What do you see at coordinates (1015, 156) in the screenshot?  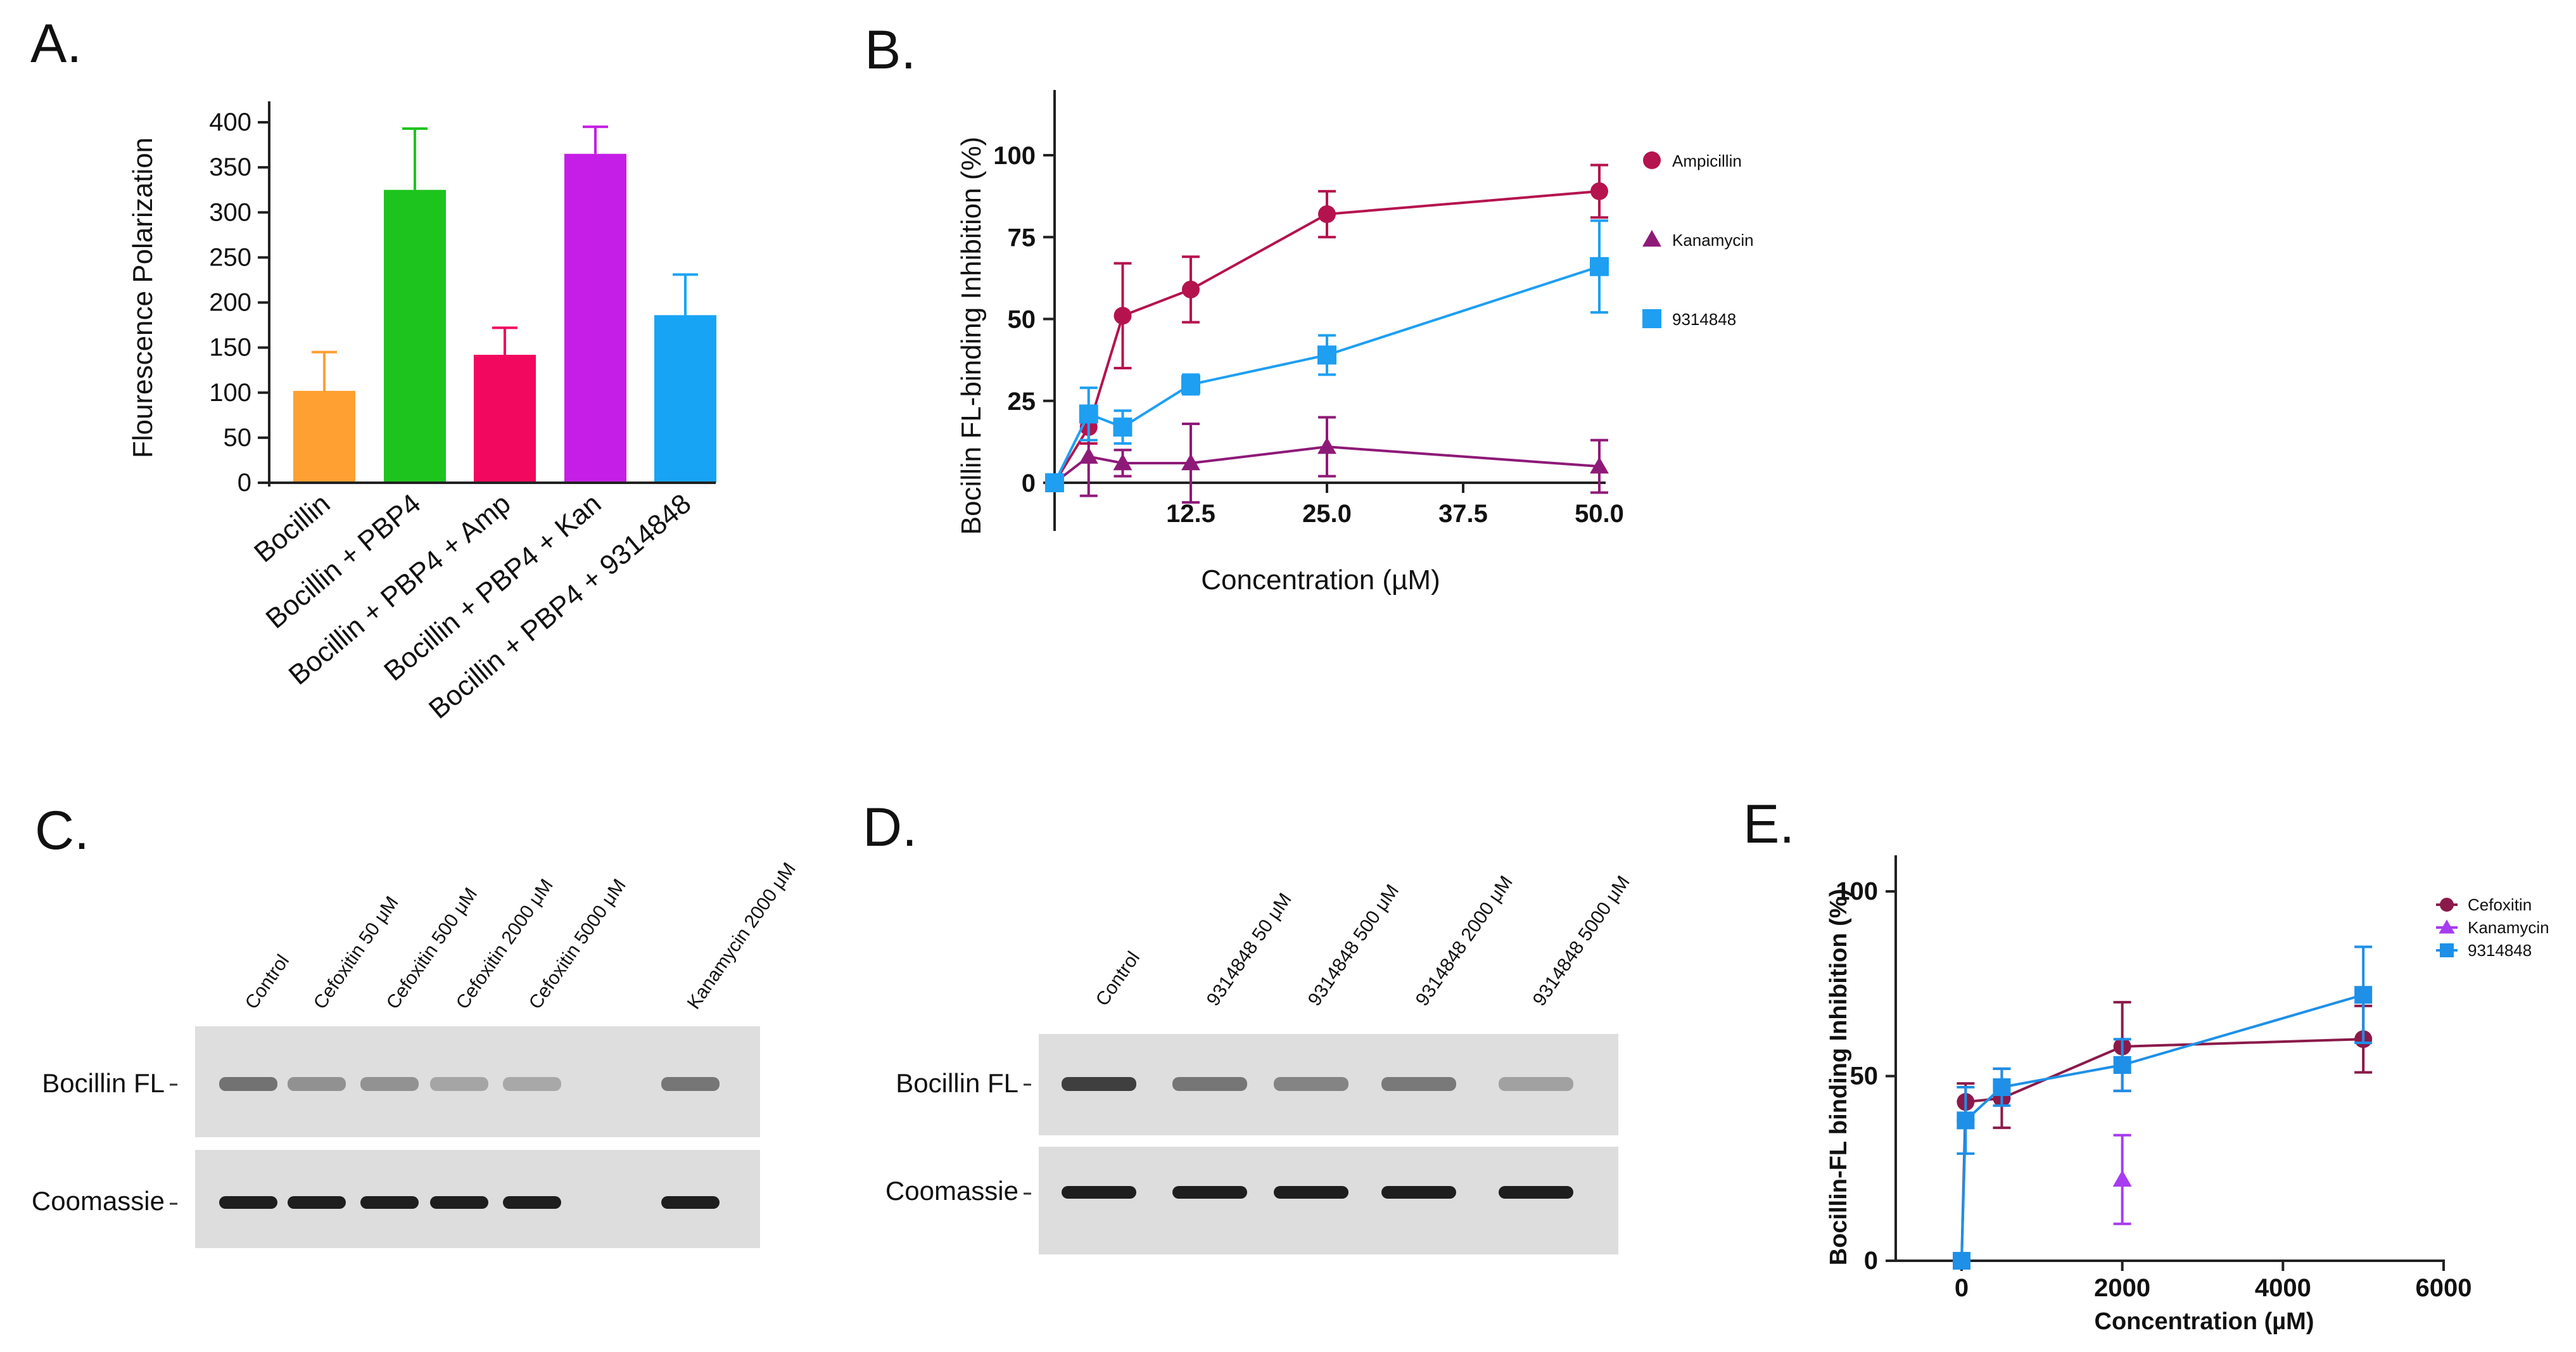 I see `chart-b-y-tick-label: 100` at bounding box center [1015, 156].